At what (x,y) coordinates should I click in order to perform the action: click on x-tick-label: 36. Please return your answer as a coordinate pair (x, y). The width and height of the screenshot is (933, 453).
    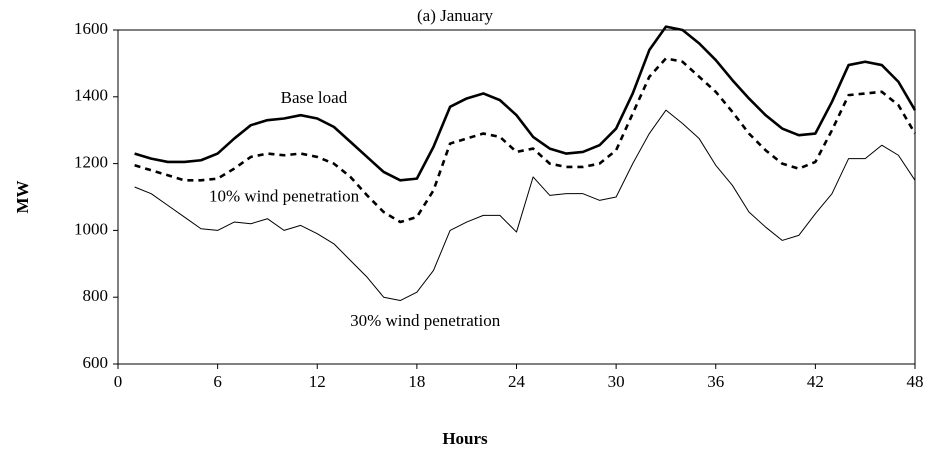
    Looking at the image, I should click on (715, 381).